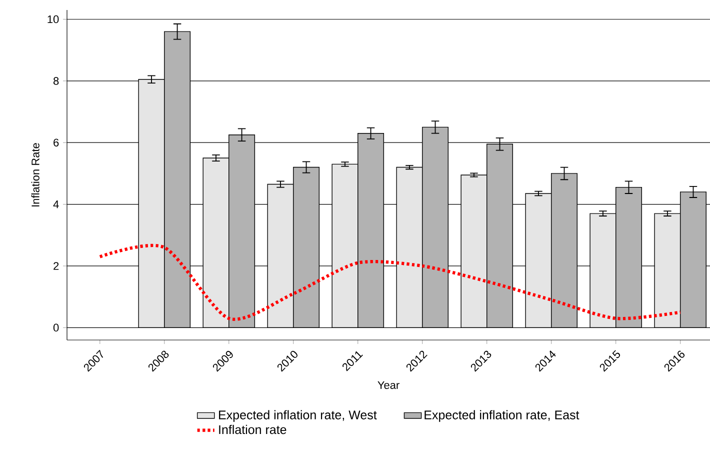  I want to click on y-axis-title: Inflation Rate, so click(35, 174).